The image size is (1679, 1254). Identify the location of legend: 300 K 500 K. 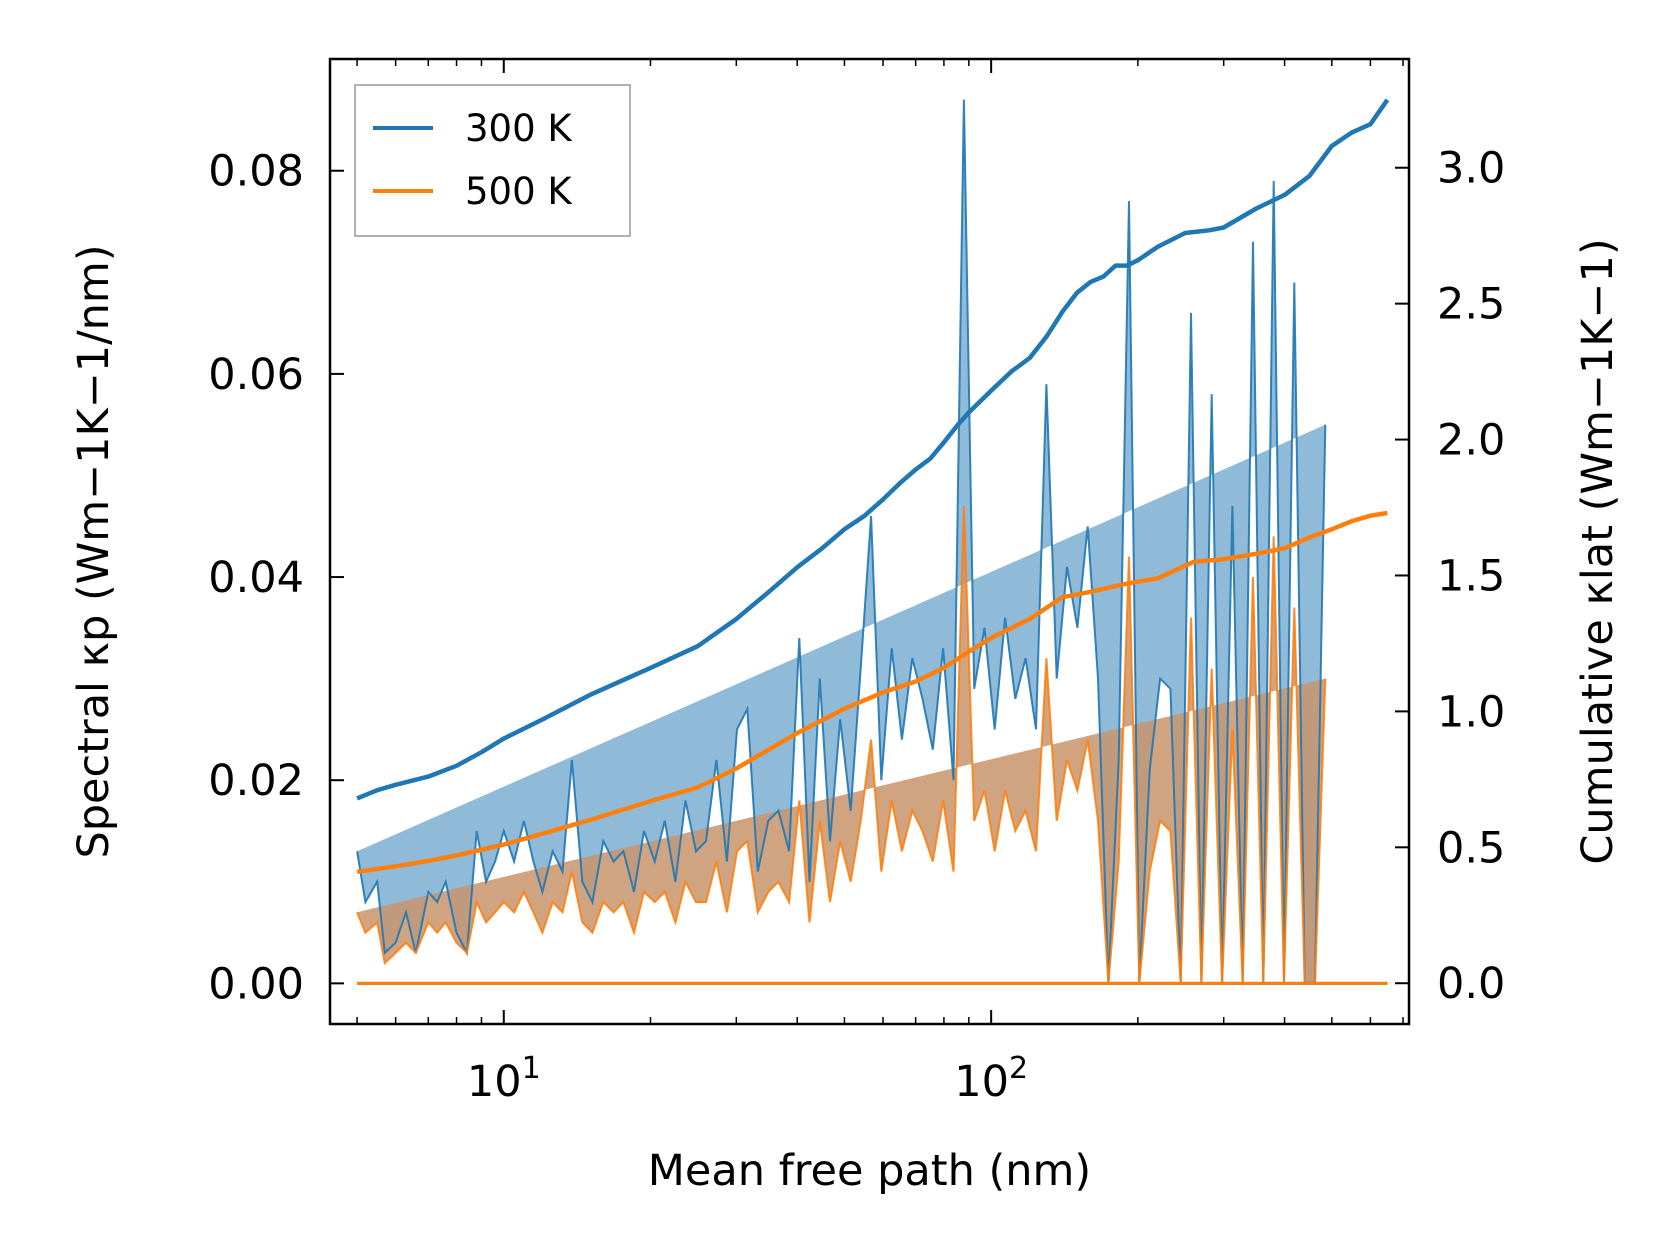
(492, 160).